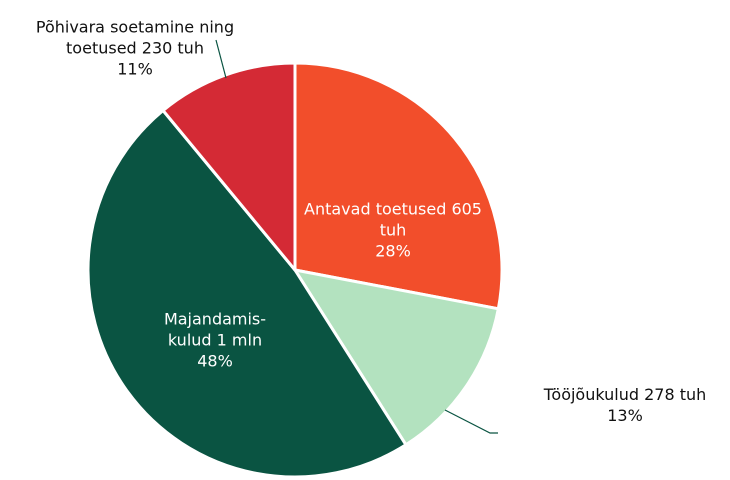 The image size is (730, 480). Describe the element at coordinates (396, 357) in the screenshot. I see `pie-slice` at that location.